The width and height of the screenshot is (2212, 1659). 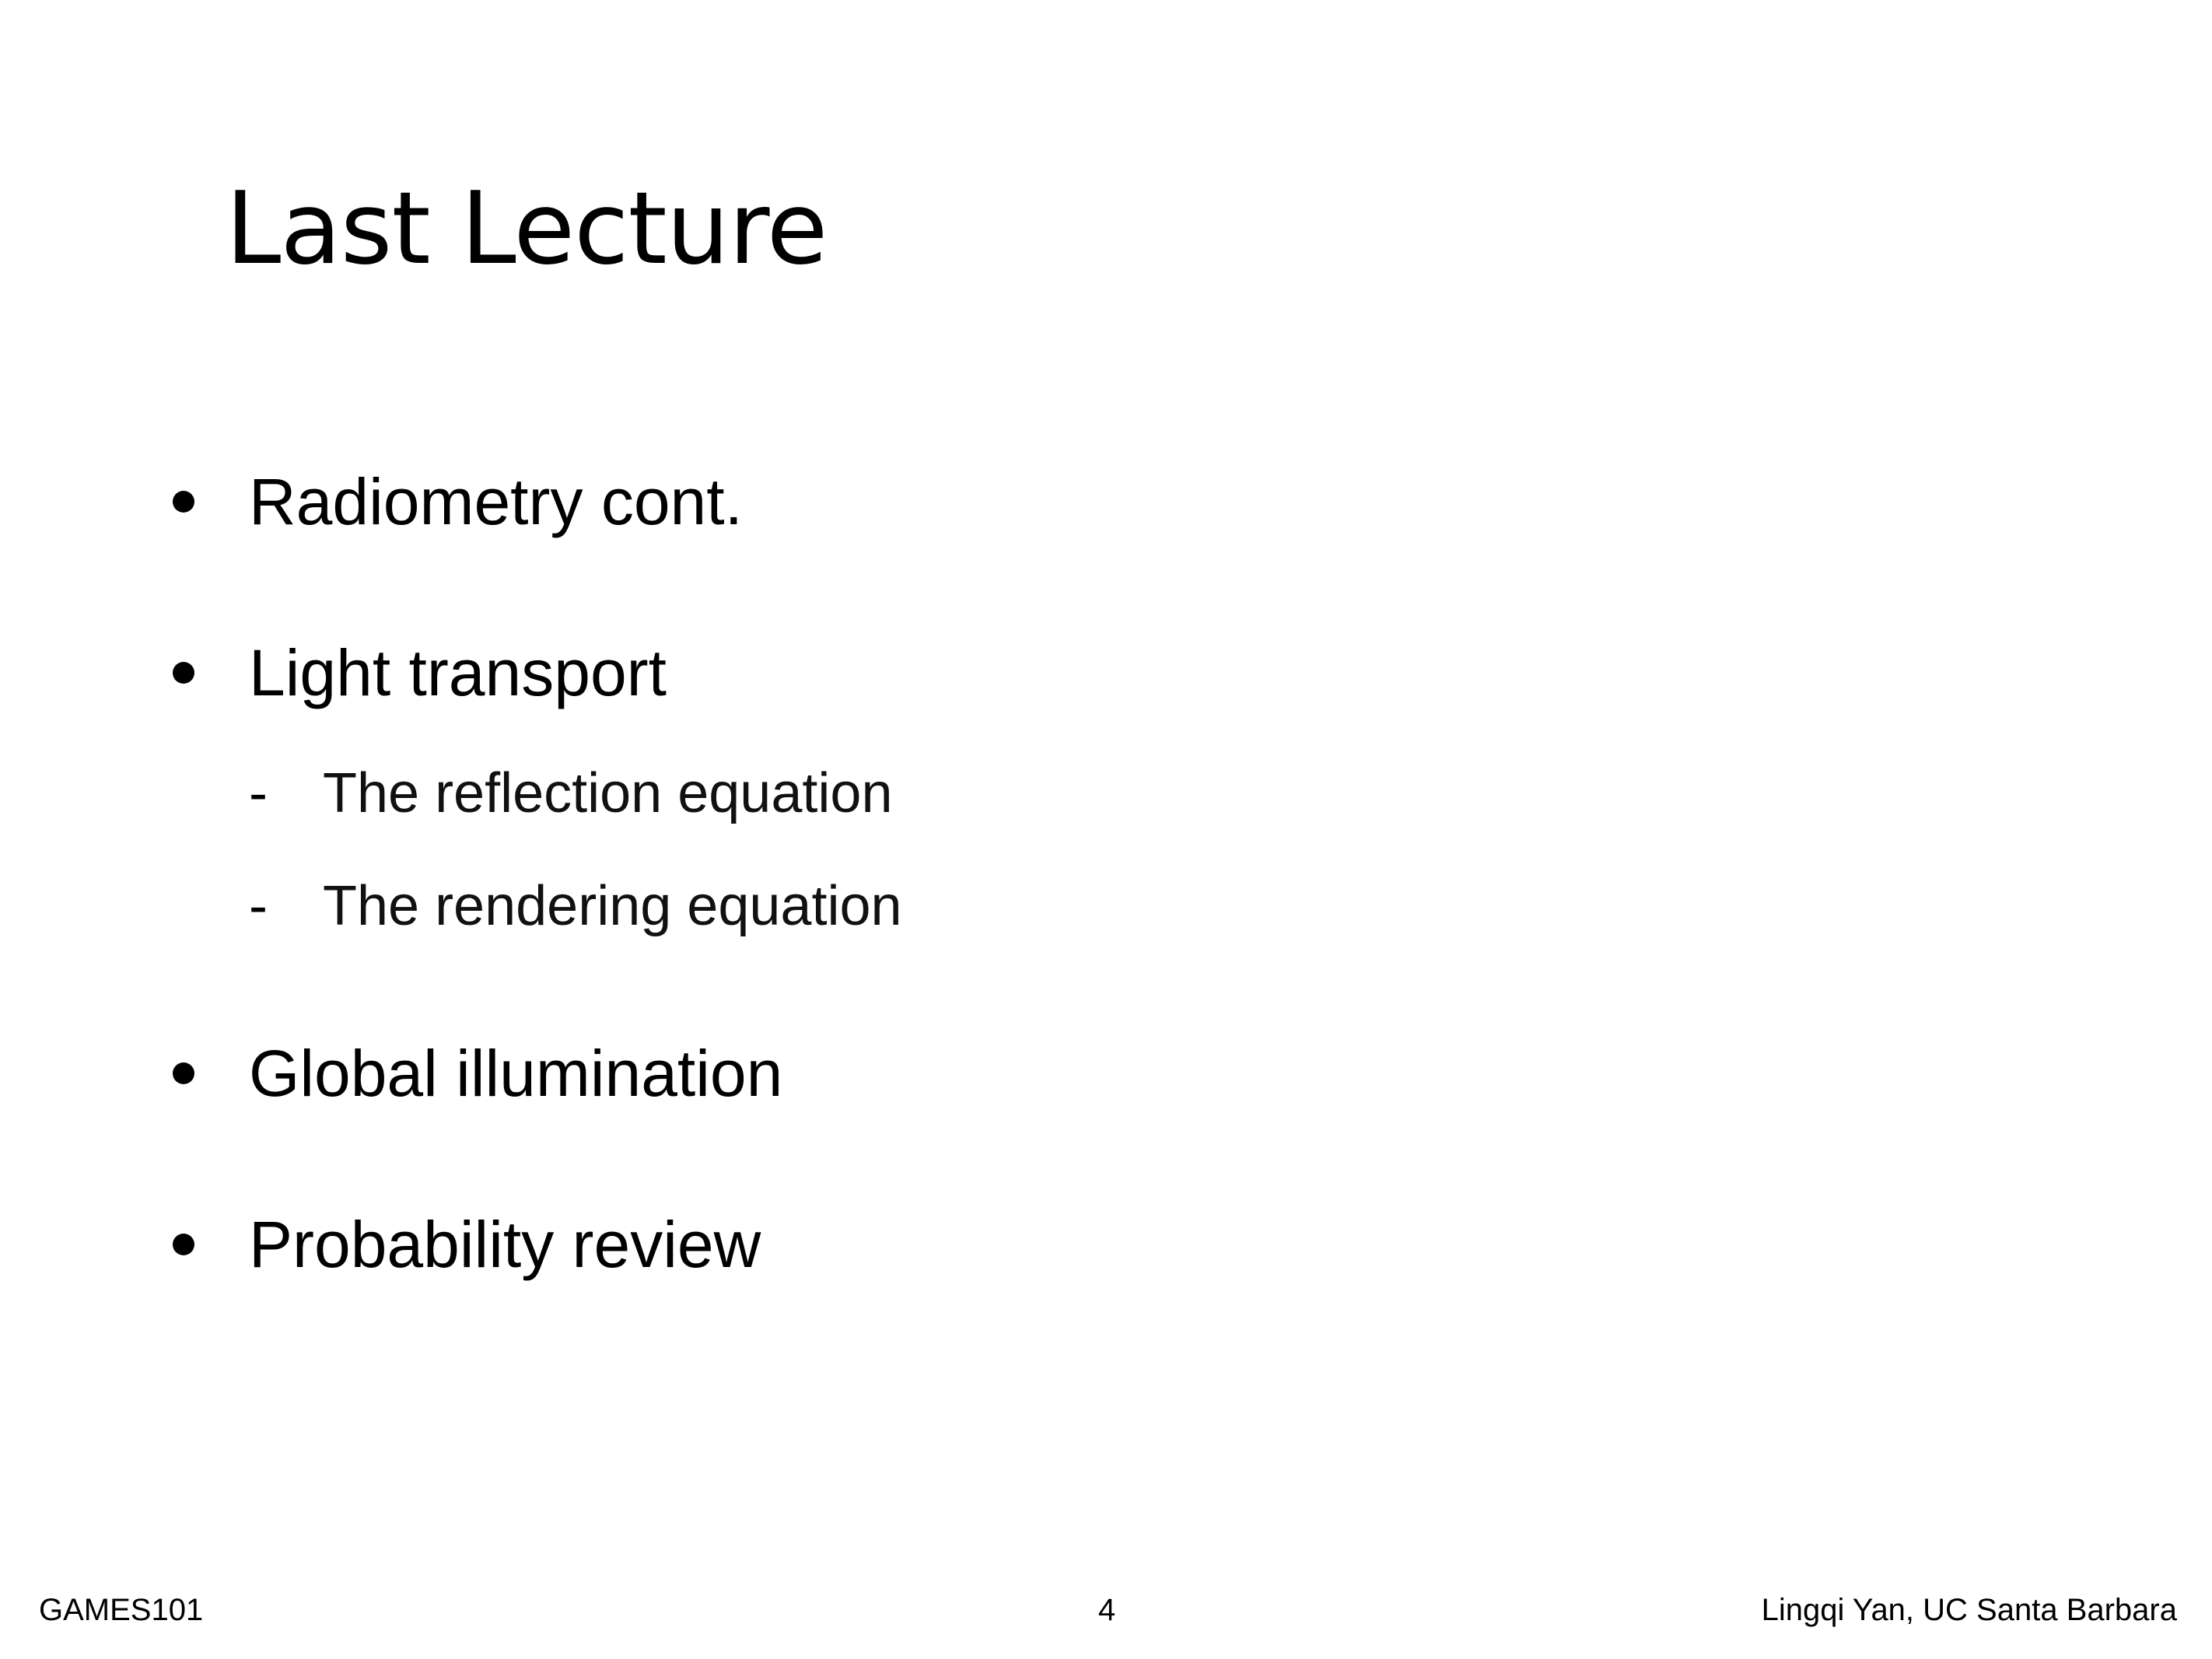 I want to click on bullet-text: Global illumination, so click(x=516, y=1073).